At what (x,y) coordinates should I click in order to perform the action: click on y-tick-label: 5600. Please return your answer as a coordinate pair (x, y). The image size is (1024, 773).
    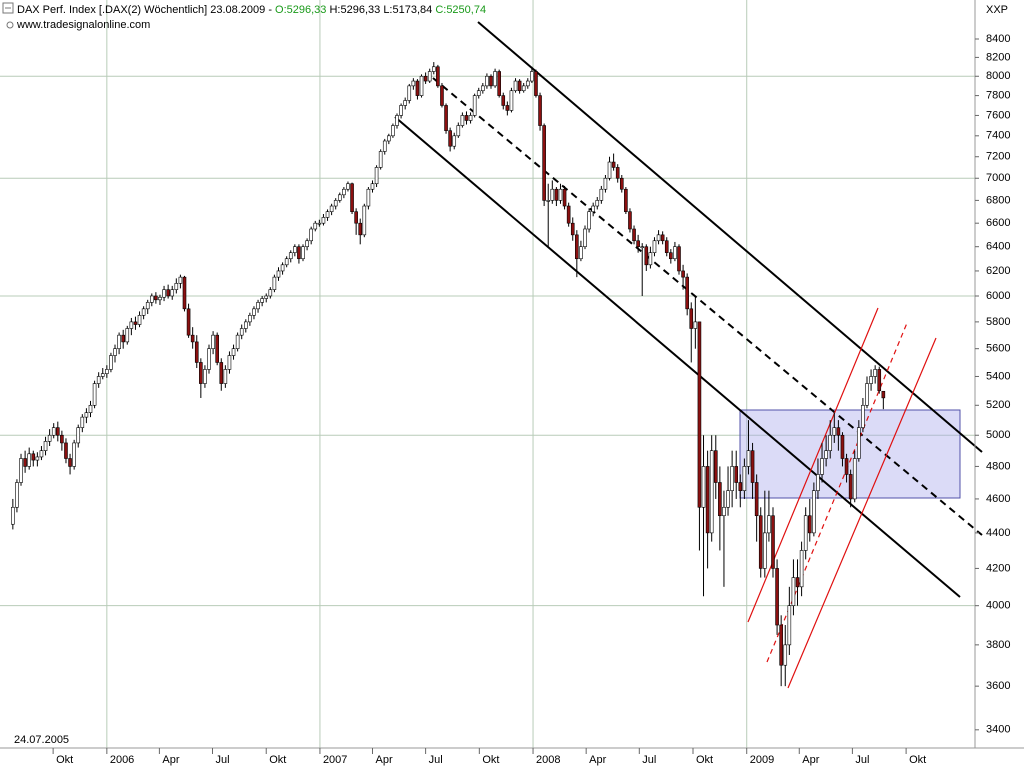
    Looking at the image, I should click on (998, 349).